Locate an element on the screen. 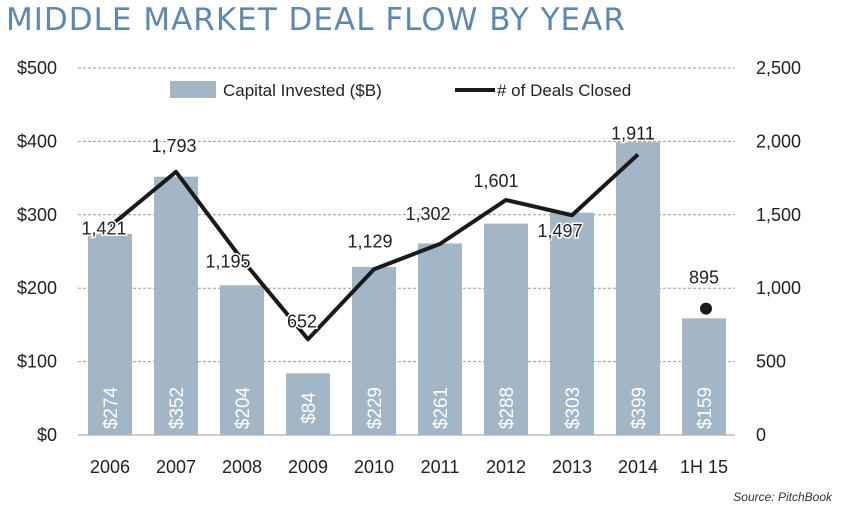  bar-value-label: $204 is located at coordinates (243, 407).